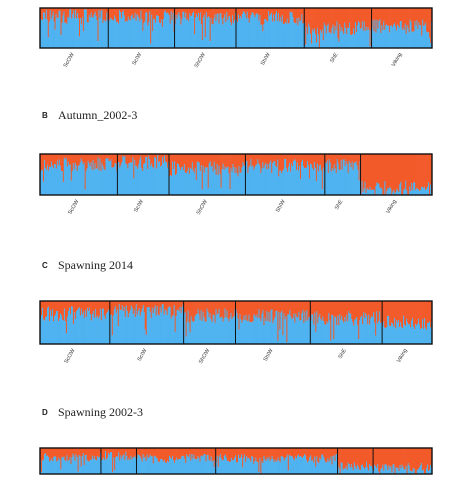  Describe the element at coordinates (97, 115) in the screenshot. I see `panel-title-b: Autumn_2002-3` at that location.